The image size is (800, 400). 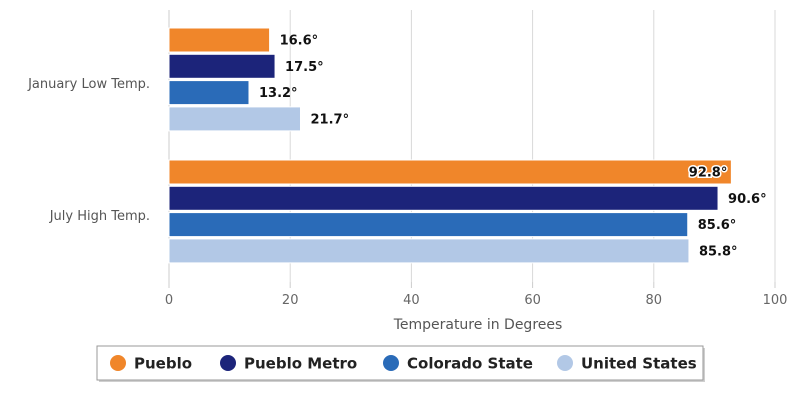 I want to click on legend-box, so click(x=400, y=363).